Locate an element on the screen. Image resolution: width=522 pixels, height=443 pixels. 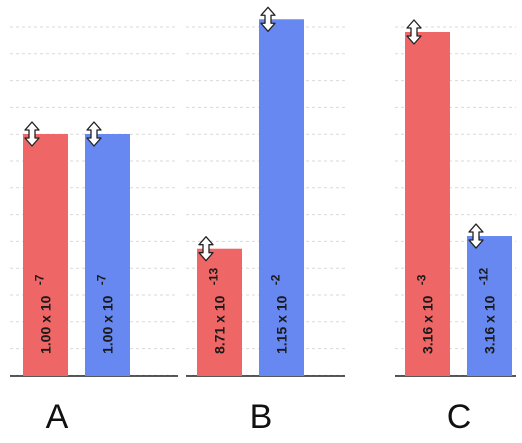
bar-exponent-label: -2 is located at coordinates (276, 279).